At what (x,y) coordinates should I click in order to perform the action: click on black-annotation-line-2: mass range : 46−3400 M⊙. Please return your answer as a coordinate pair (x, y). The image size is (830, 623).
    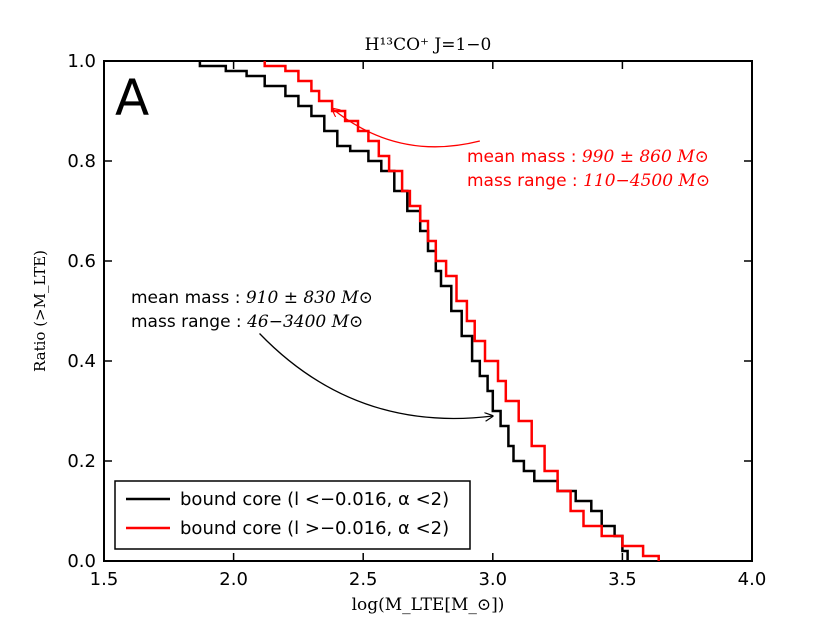
    Looking at the image, I should click on (247, 322).